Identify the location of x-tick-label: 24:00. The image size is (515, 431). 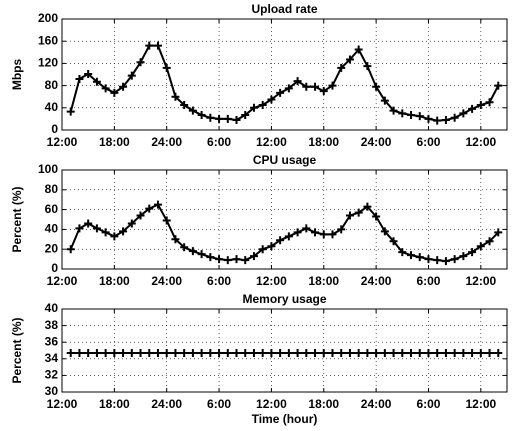
(376, 404).